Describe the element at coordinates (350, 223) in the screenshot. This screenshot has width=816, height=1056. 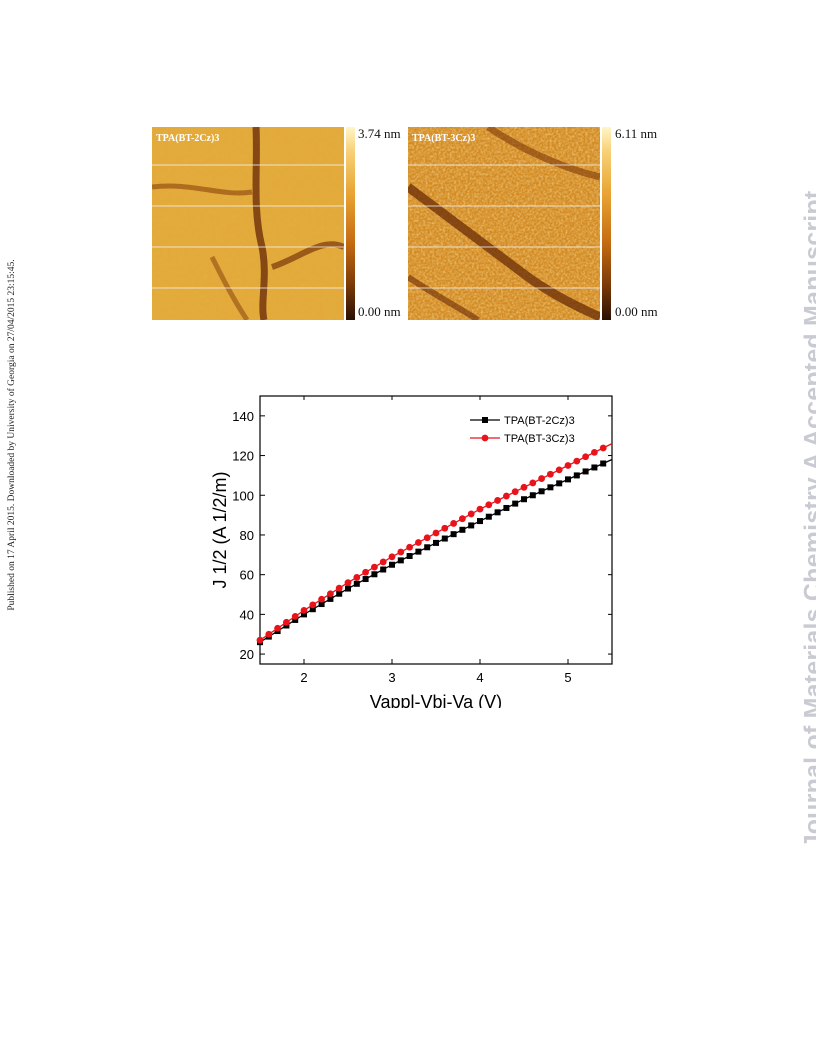
I see `color-scale-bar-2cz` at that location.